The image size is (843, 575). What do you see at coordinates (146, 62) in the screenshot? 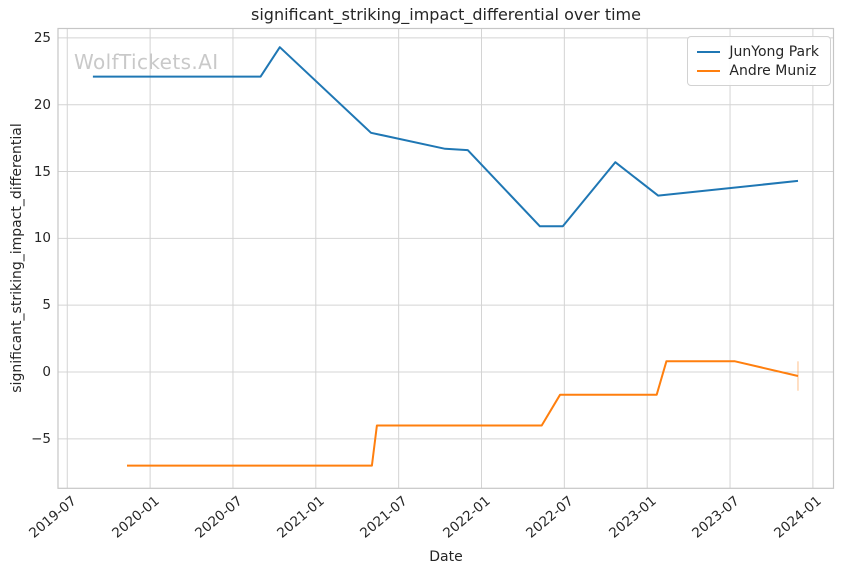
I see `watermark: WolfTickets.AI` at bounding box center [146, 62].